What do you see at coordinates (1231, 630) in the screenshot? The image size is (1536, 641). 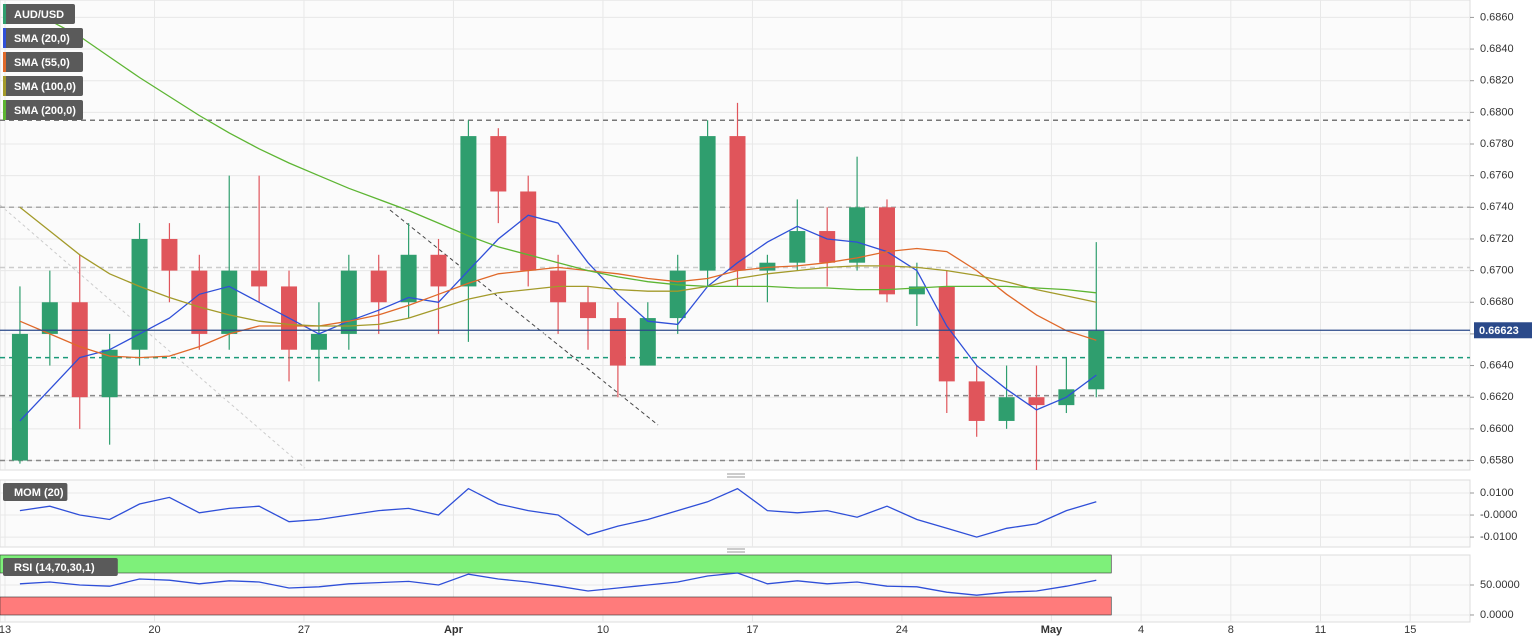 I see `x-tick-label: 8` at bounding box center [1231, 630].